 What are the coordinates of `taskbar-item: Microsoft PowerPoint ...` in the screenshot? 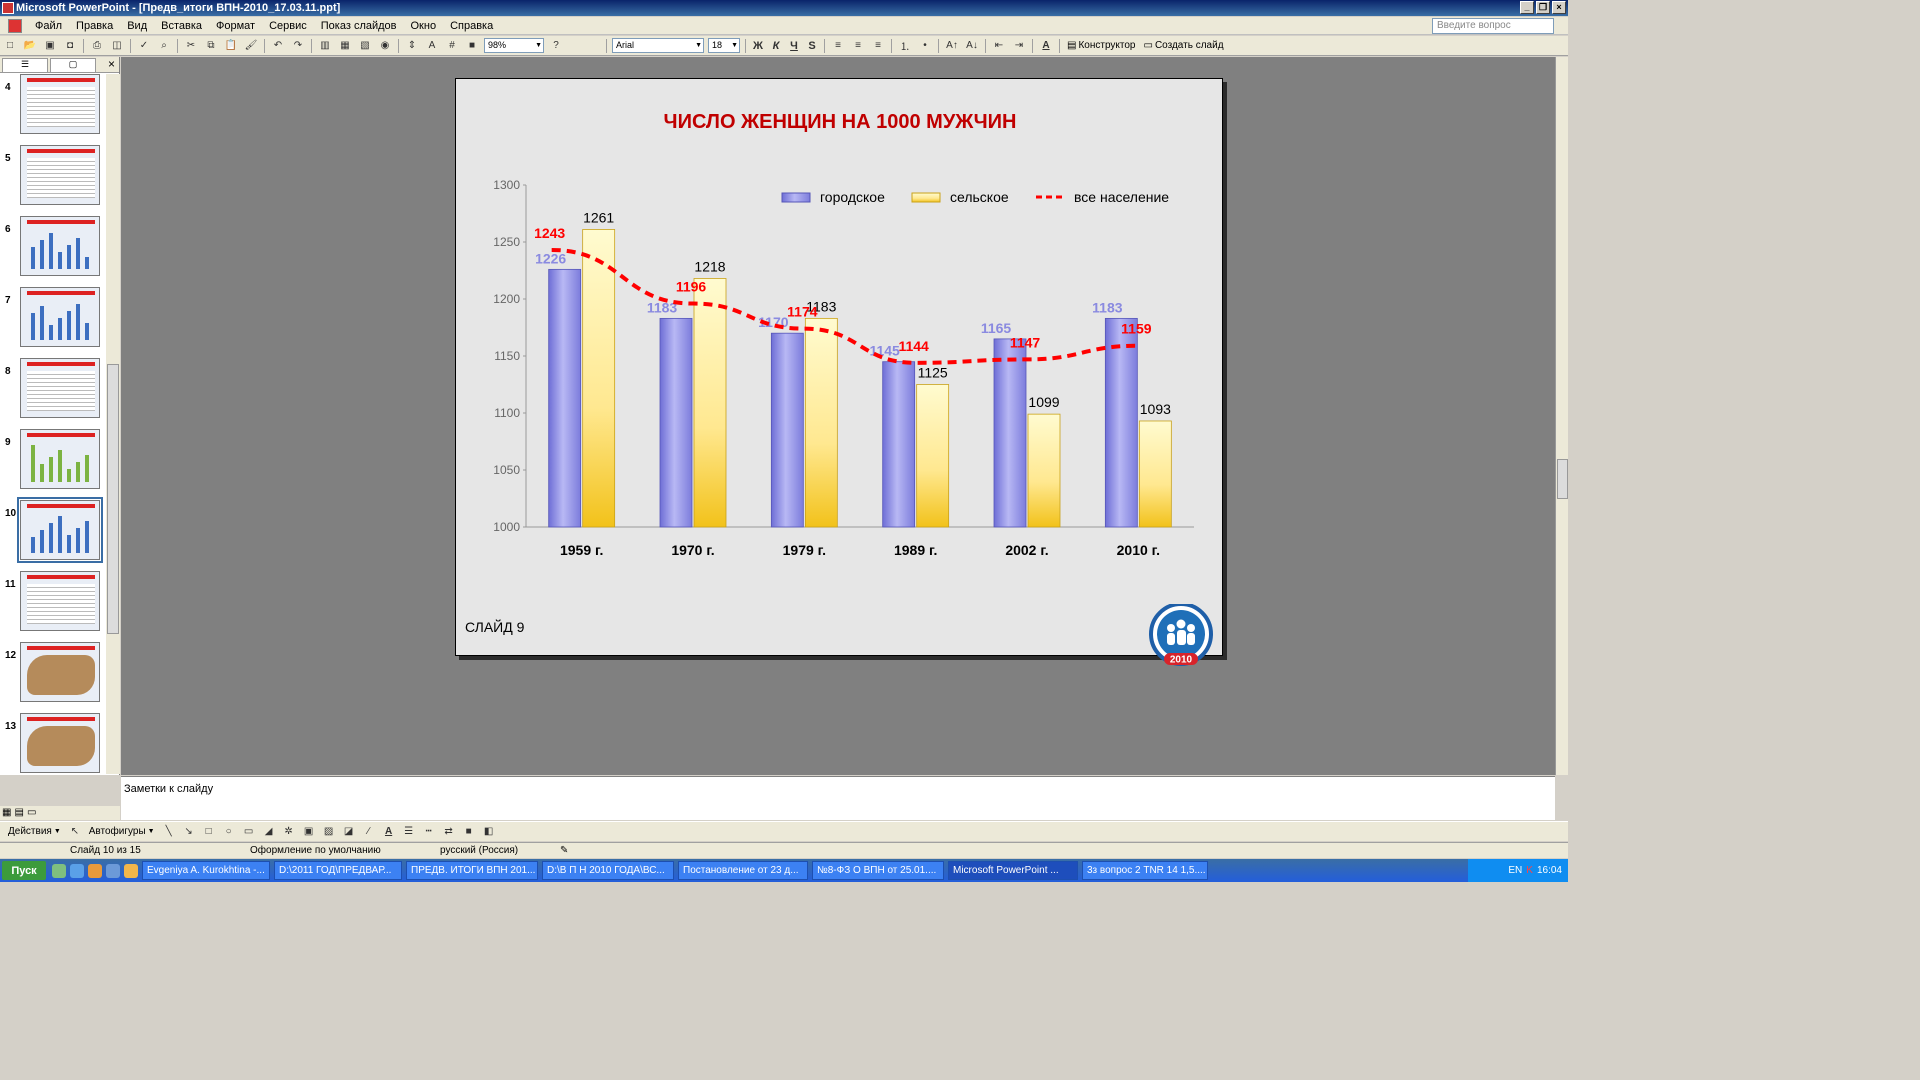 It's located at (1013, 870).